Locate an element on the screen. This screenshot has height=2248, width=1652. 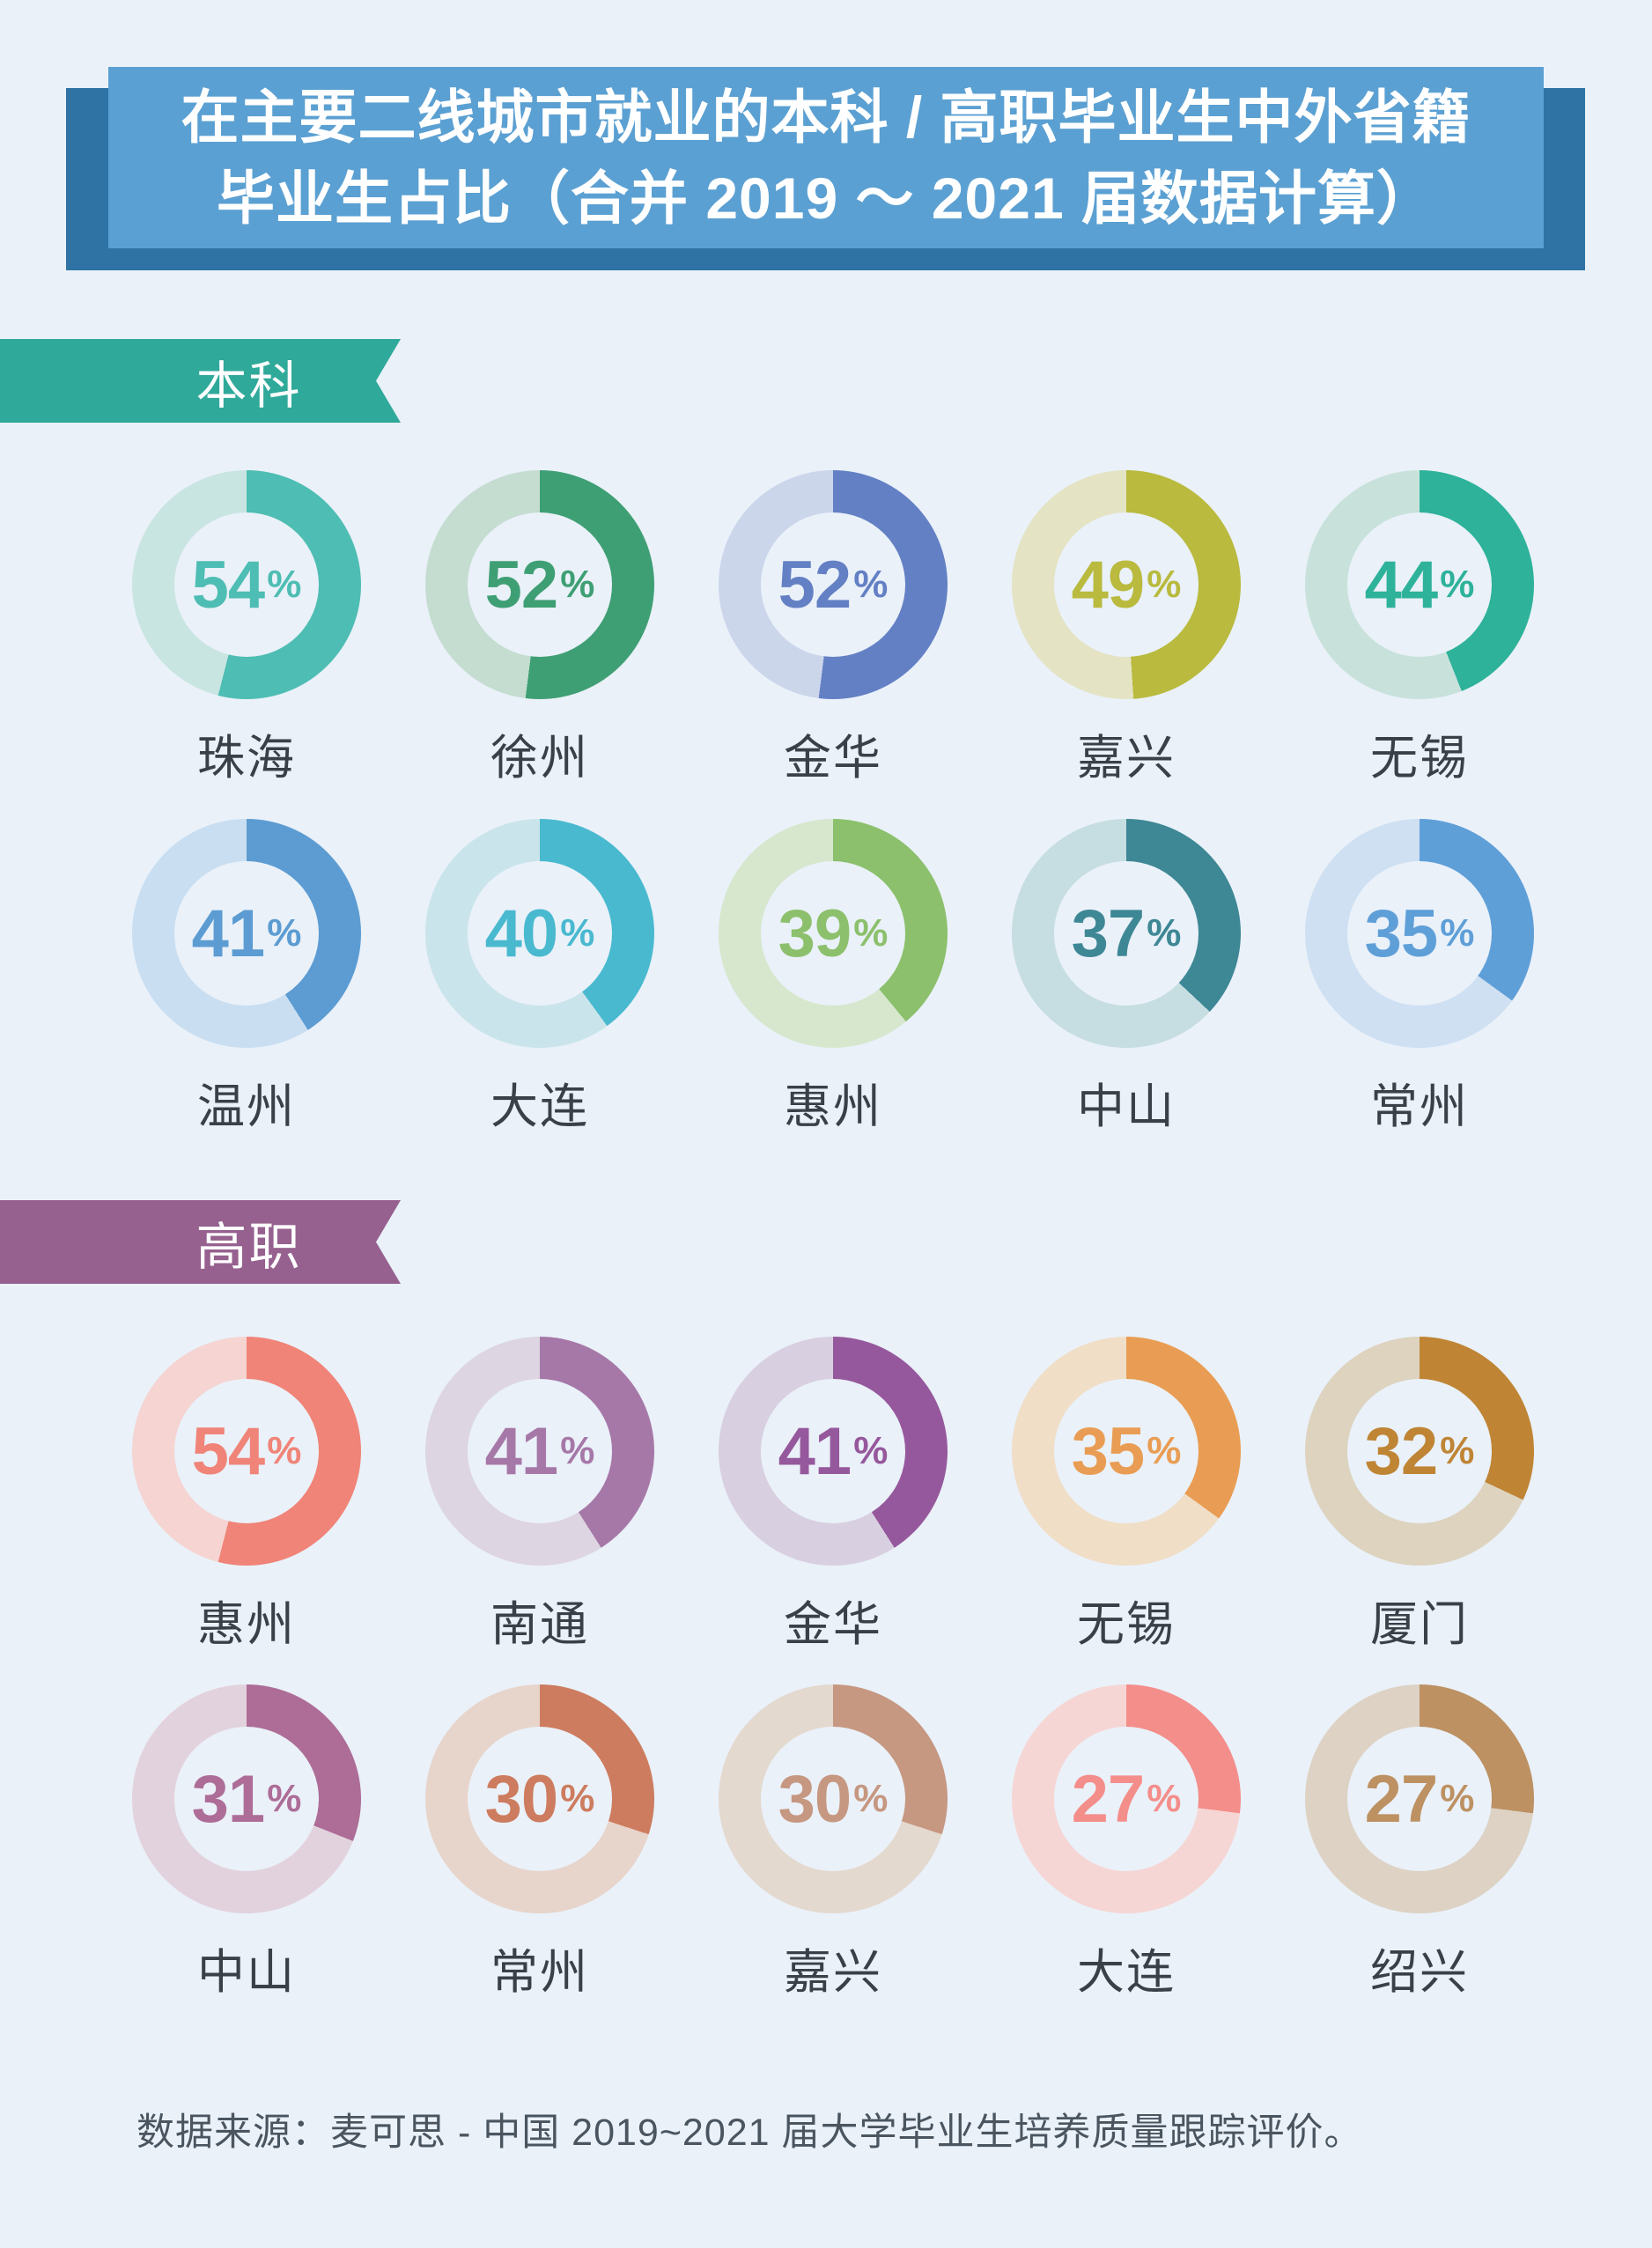
donut-ring: 35% is located at coordinates (1126, 1451).